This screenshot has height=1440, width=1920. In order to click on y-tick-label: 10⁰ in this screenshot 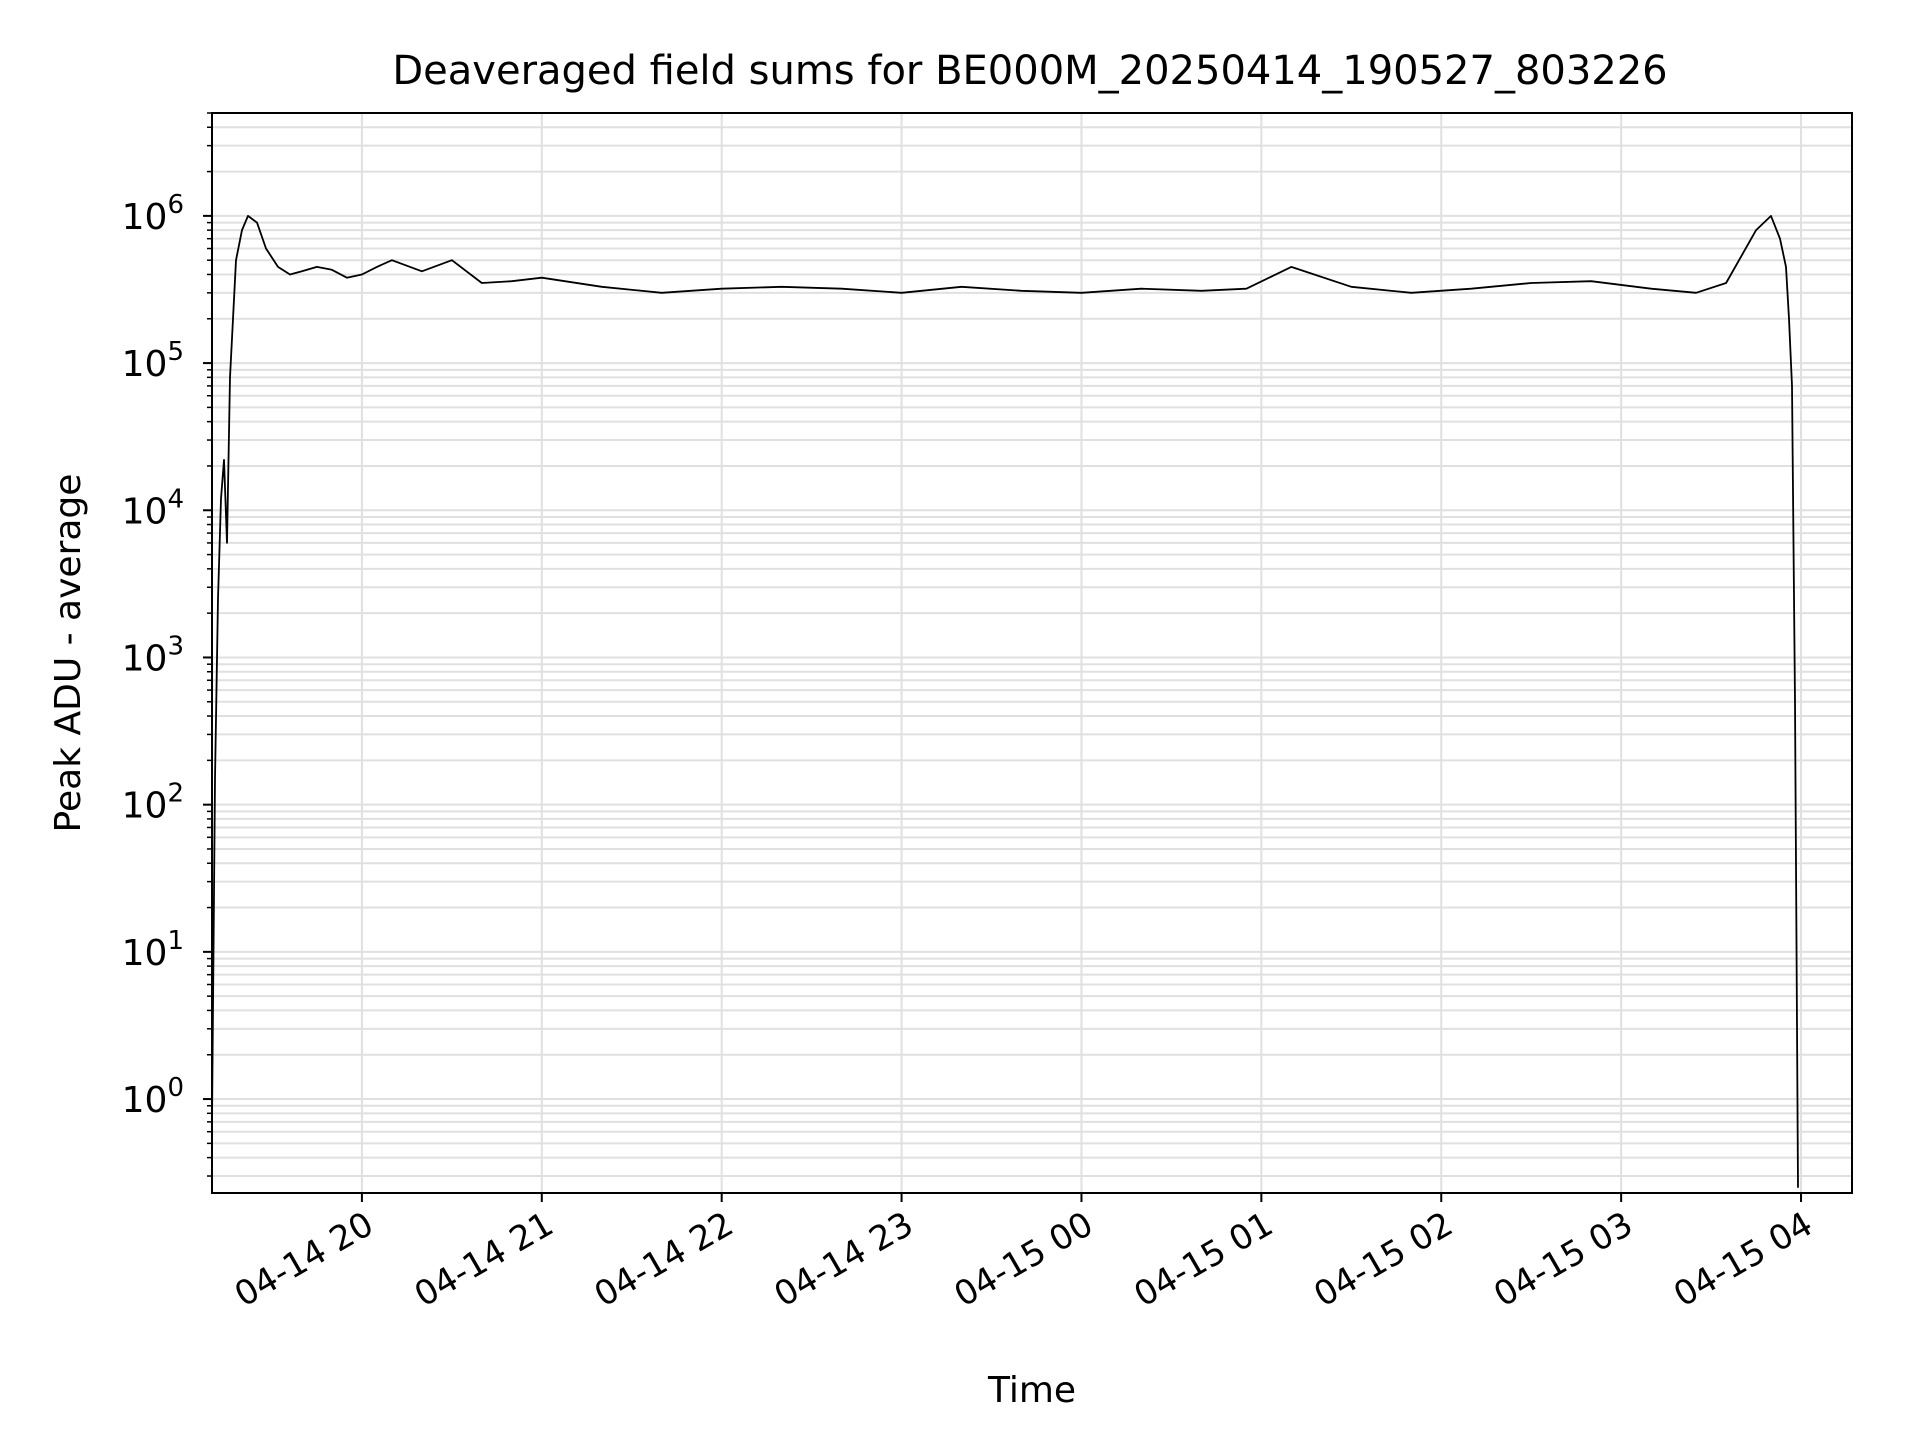, I will do `click(153, 1097)`.